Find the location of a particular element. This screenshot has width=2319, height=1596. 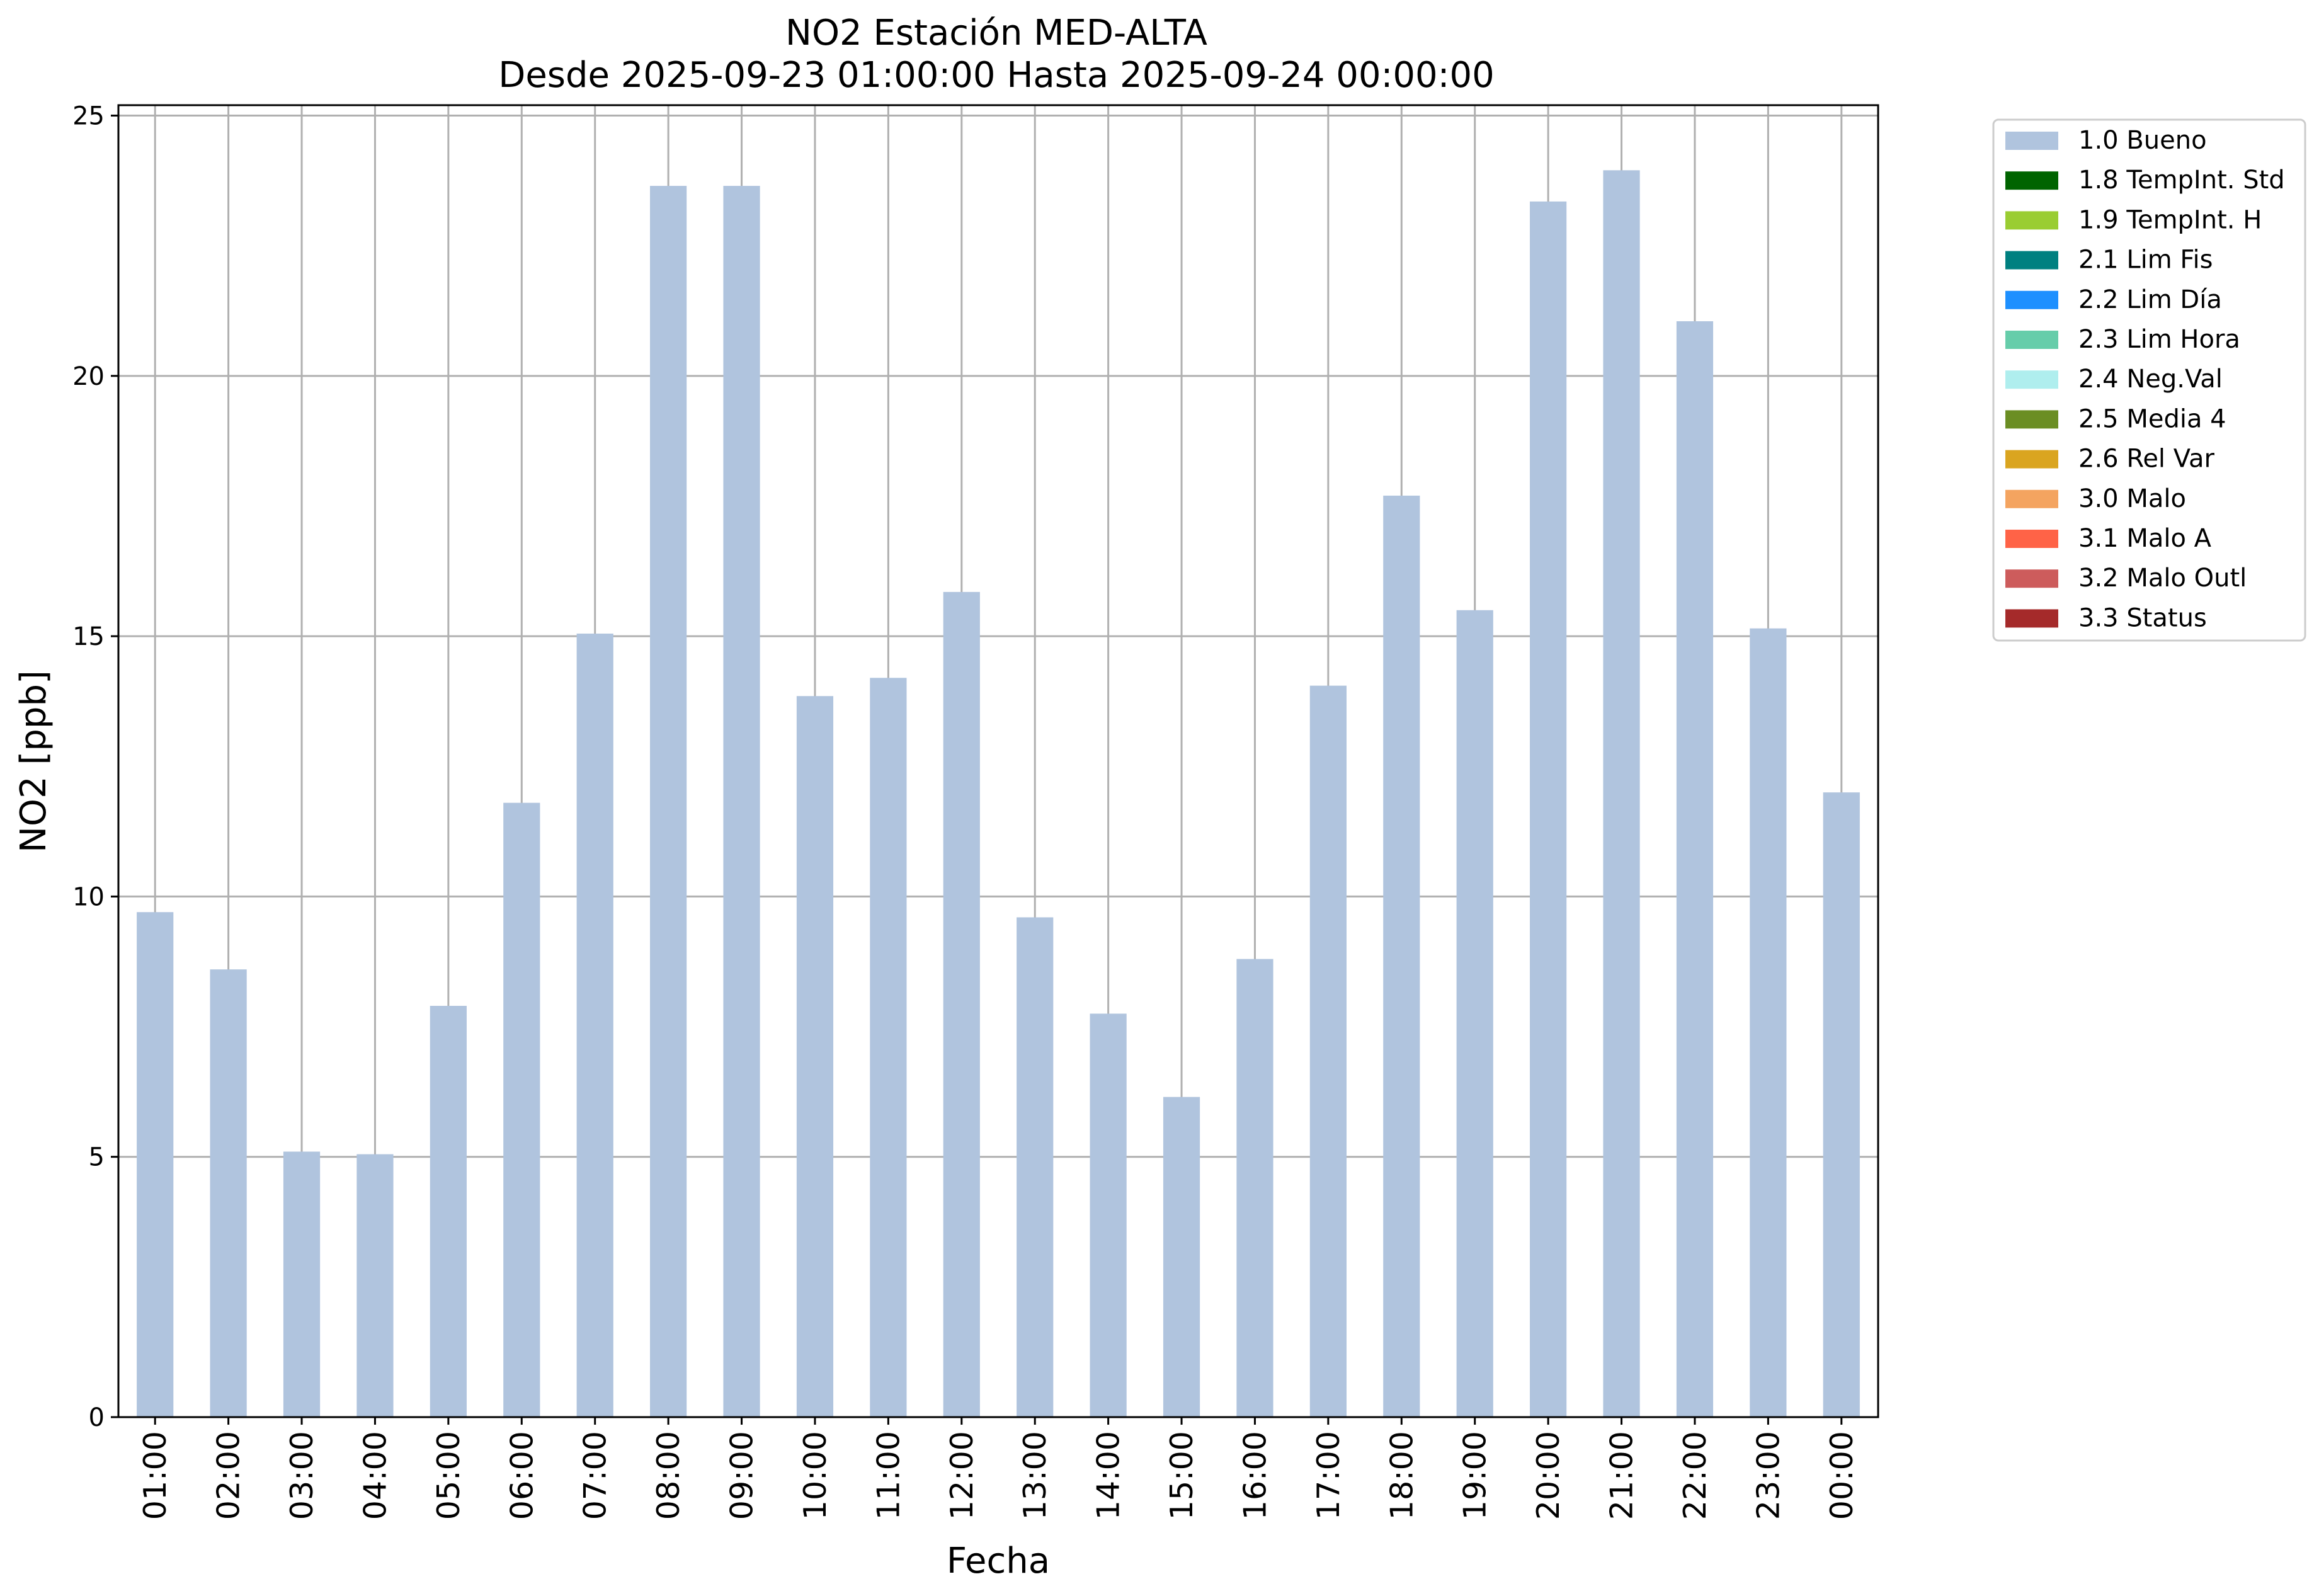

bar-21:00 is located at coordinates (1621, 793).